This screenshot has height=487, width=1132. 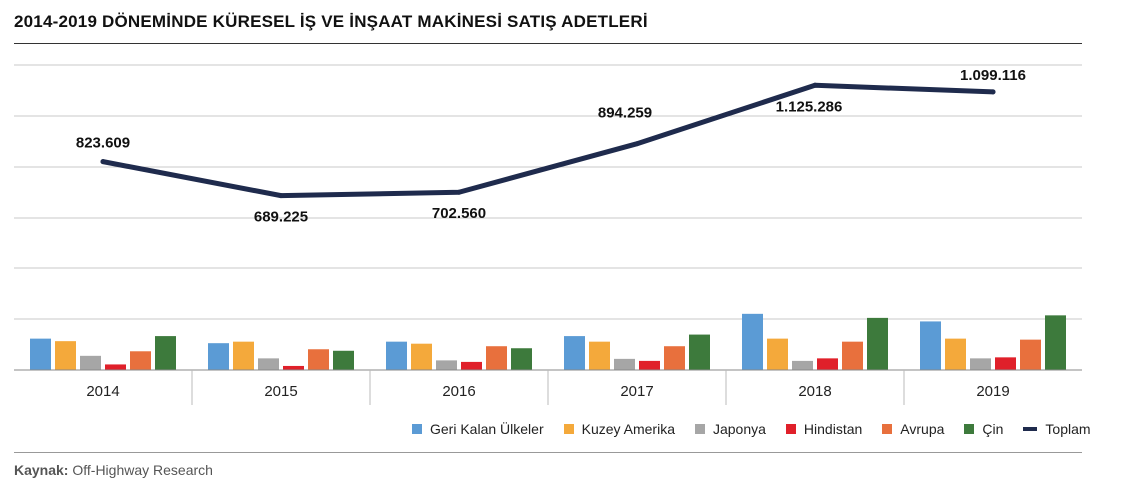 I want to click on legend-item-japonya: Japonya, so click(x=730, y=429).